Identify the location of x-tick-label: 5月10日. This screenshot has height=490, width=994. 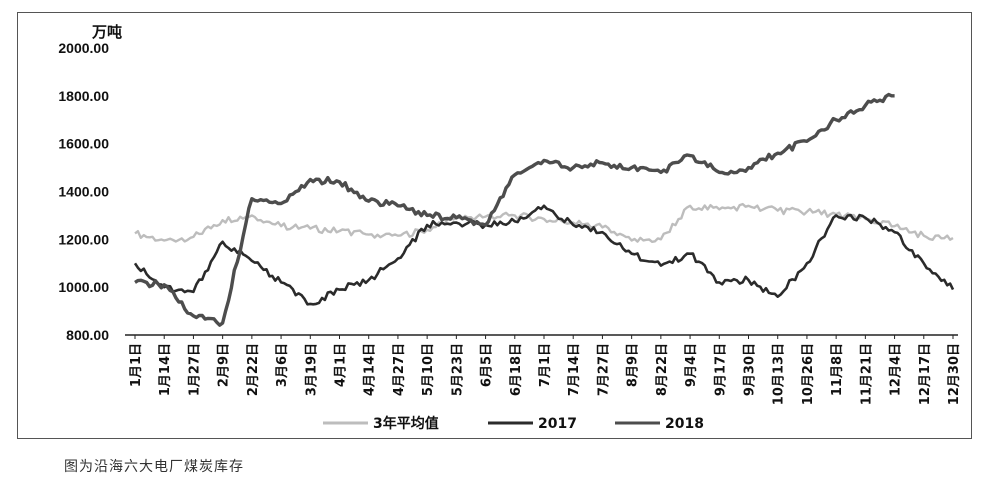
(428, 369).